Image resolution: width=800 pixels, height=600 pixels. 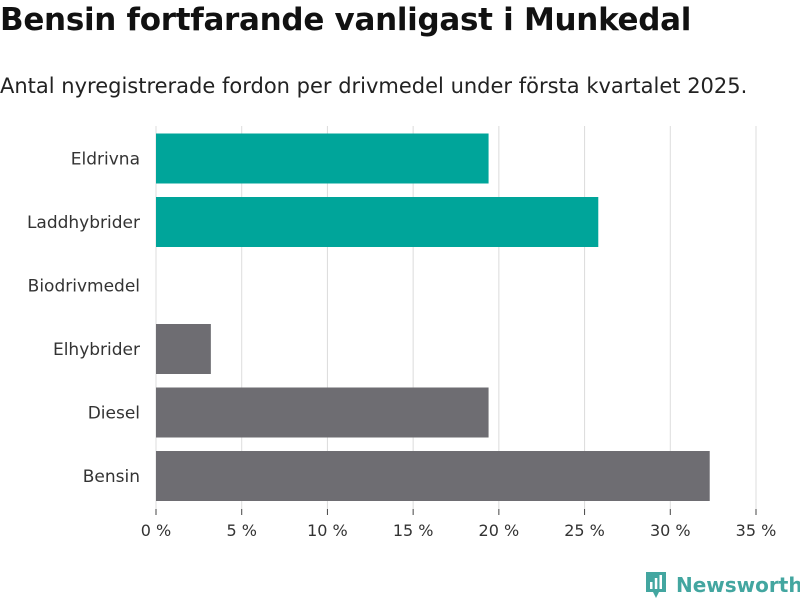 What do you see at coordinates (114, 414) in the screenshot?
I see `category-label: Diesel` at bounding box center [114, 414].